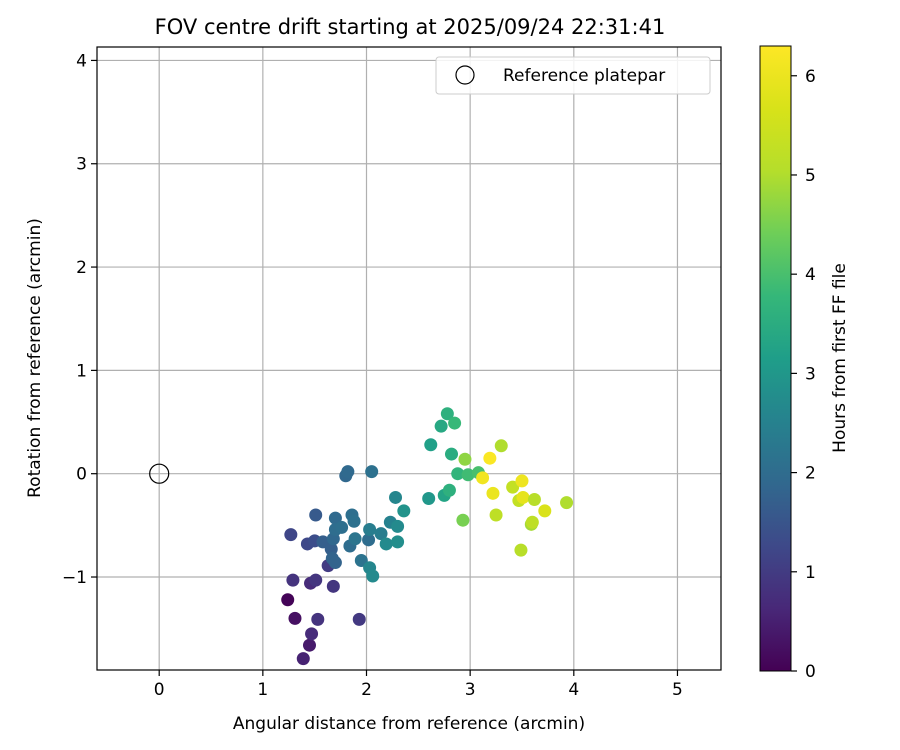 This screenshot has height=750, width=900. I want to click on x-tick-label: 1, so click(262, 690).